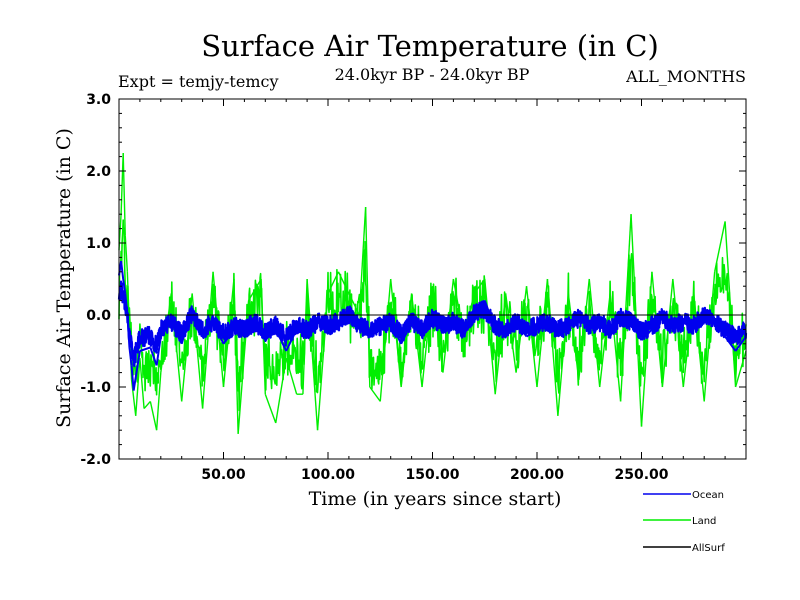 The width and height of the screenshot is (800, 600). Describe the element at coordinates (684, 522) in the screenshot. I see `legend: Ocean Land AllSurf` at that location.